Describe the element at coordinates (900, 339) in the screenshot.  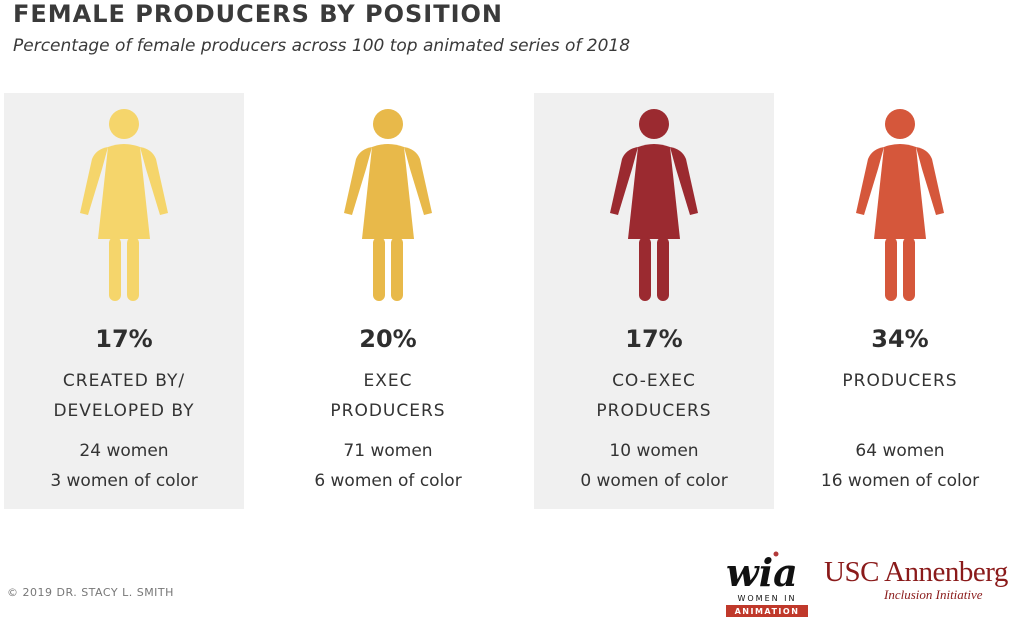
I see `percent-label: 34%` at that location.